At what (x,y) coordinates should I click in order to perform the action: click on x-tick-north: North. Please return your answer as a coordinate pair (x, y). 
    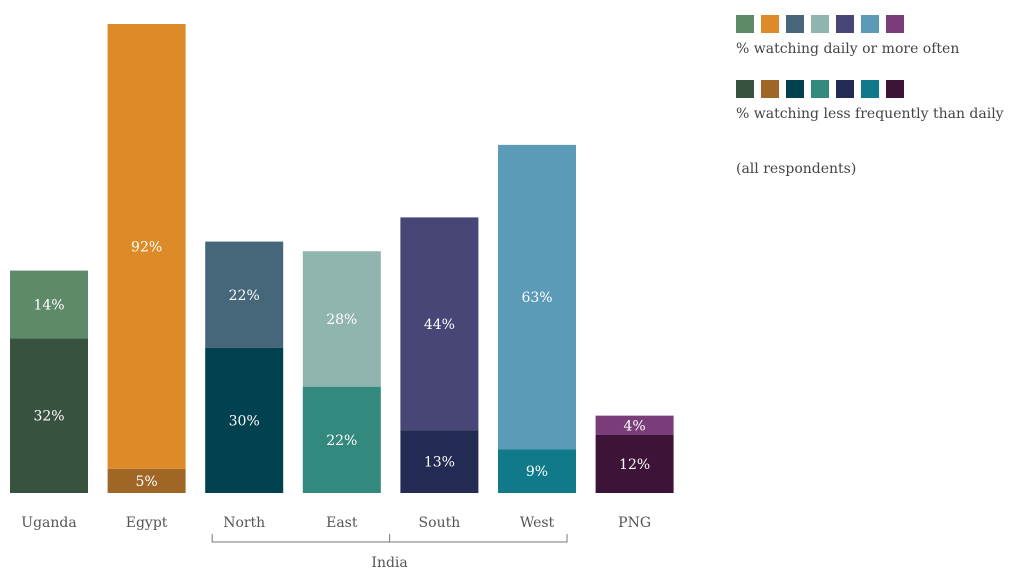
    Looking at the image, I should click on (244, 523).